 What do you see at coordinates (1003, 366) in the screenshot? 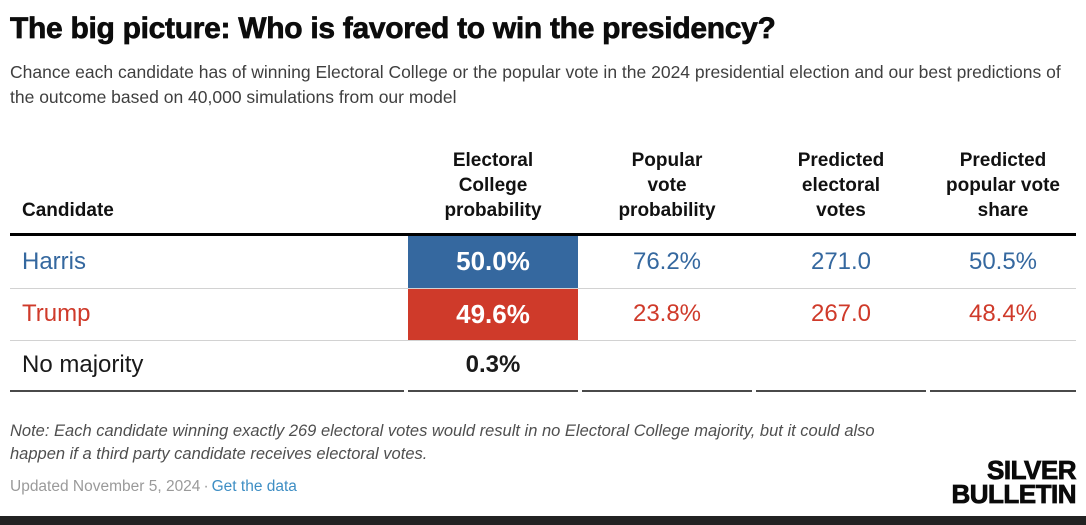
I see `no-majority-empty-cell-share` at bounding box center [1003, 366].